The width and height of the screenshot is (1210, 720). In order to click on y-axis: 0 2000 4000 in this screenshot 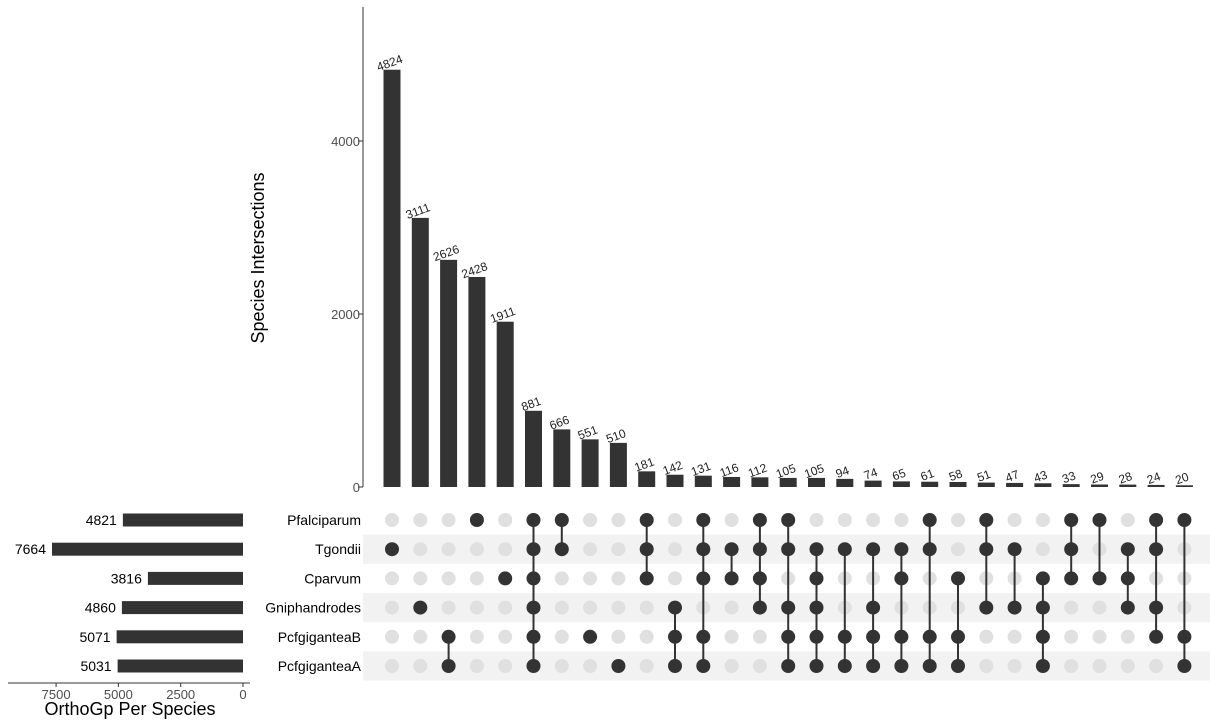, I will do `click(347, 251)`.